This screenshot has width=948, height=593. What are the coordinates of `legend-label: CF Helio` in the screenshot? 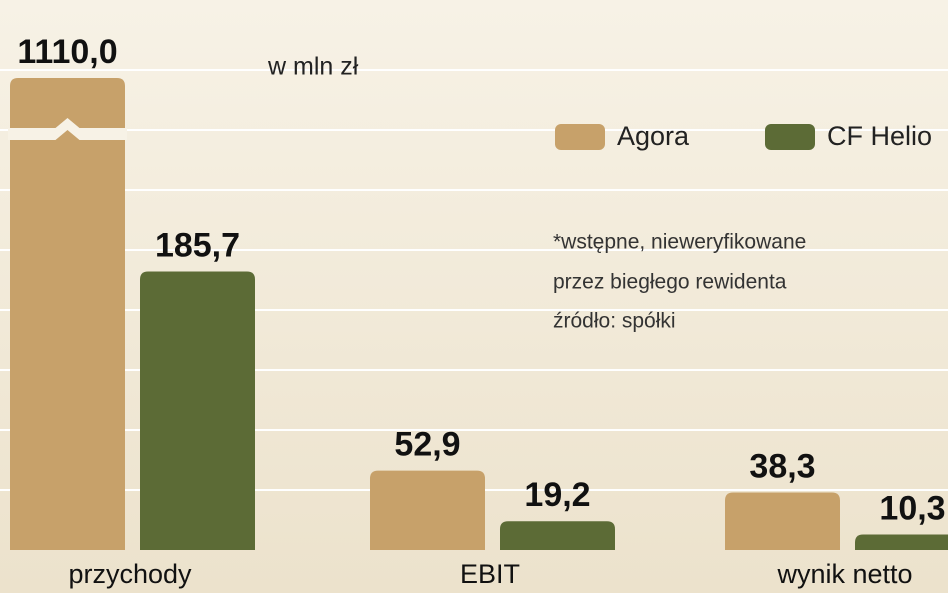 It's located at (879, 136).